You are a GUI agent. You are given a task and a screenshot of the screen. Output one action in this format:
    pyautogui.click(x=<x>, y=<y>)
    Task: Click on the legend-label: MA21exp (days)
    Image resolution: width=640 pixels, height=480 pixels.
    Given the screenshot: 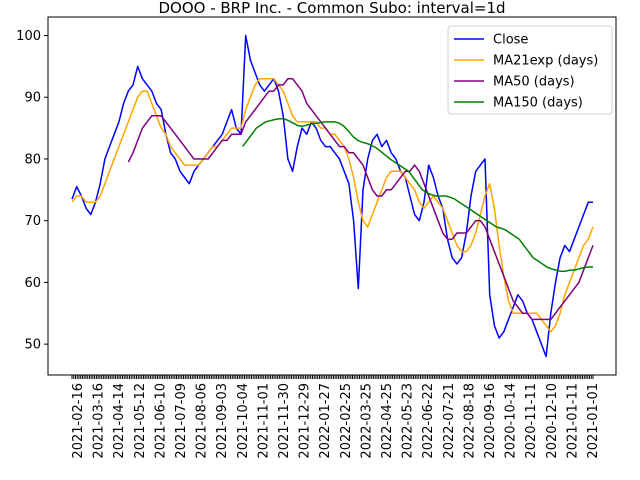 What is the action you would take?
    pyautogui.click(x=545, y=61)
    